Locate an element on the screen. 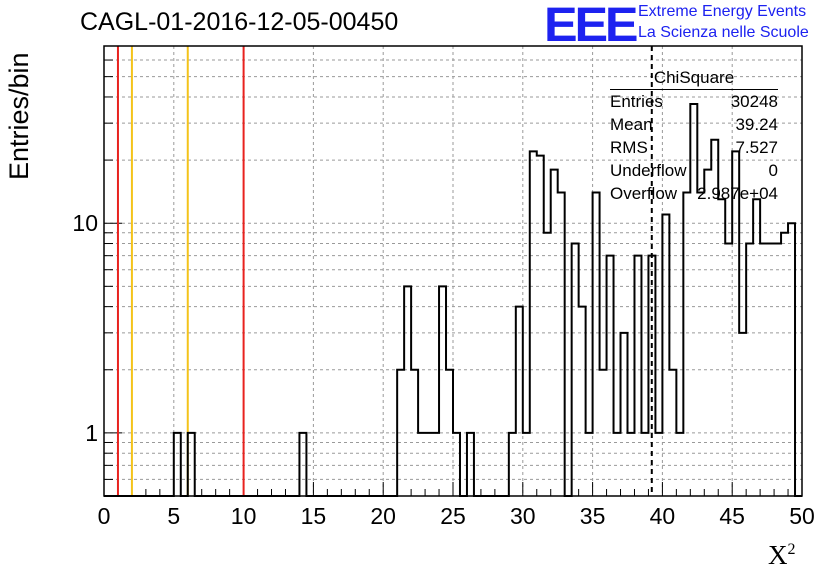 This screenshot has width=836, height=572. stats-value: 7.527 is located at coordinates (756, 147).